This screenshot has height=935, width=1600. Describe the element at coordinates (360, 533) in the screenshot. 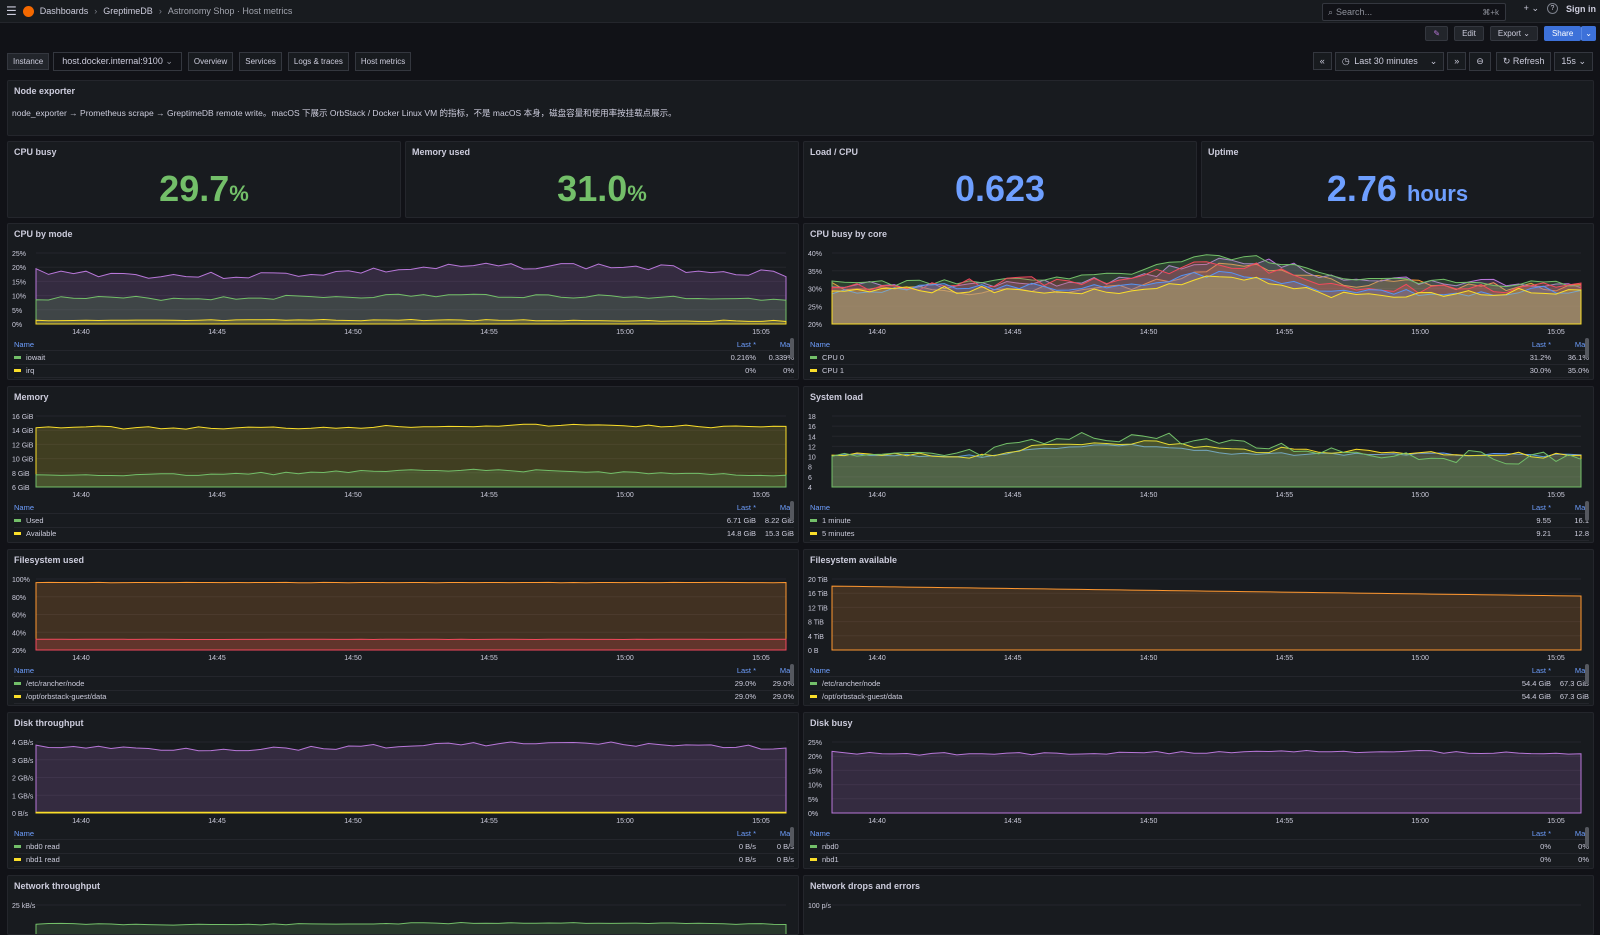

I see `legend-series-name: Available` at that location.